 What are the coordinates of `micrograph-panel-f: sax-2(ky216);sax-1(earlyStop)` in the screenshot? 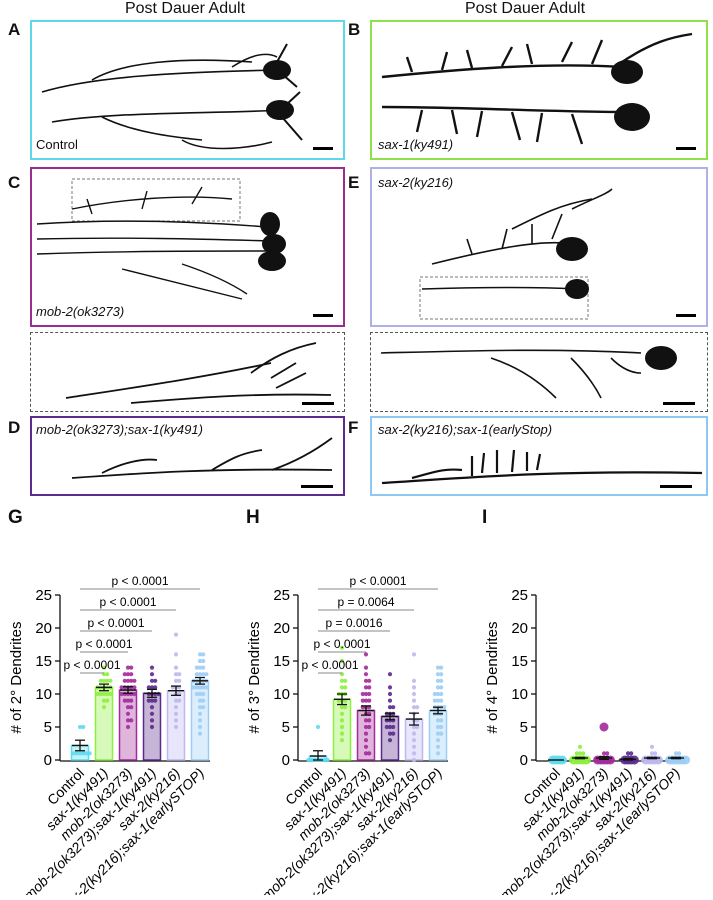 It's located at (539, 456).